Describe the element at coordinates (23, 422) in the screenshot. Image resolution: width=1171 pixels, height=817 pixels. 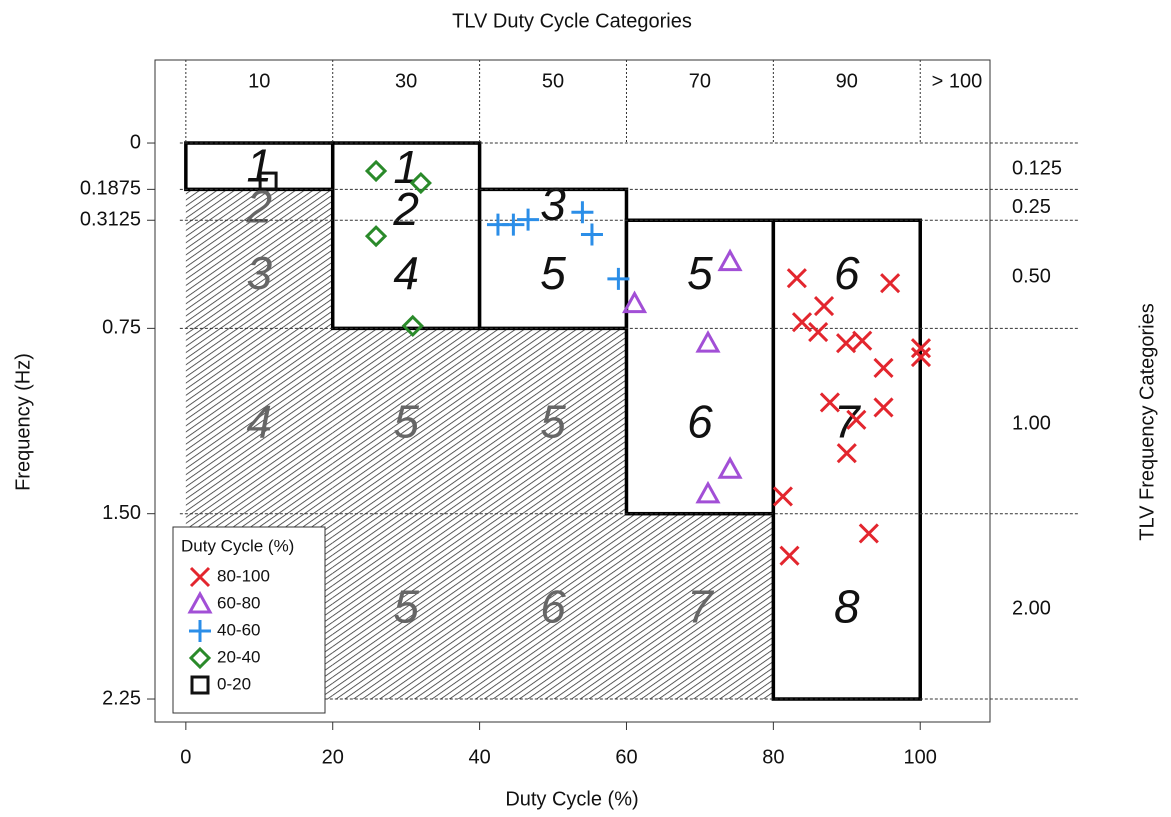
I see `y-axis-title: Frequency (Hz)` at that location.